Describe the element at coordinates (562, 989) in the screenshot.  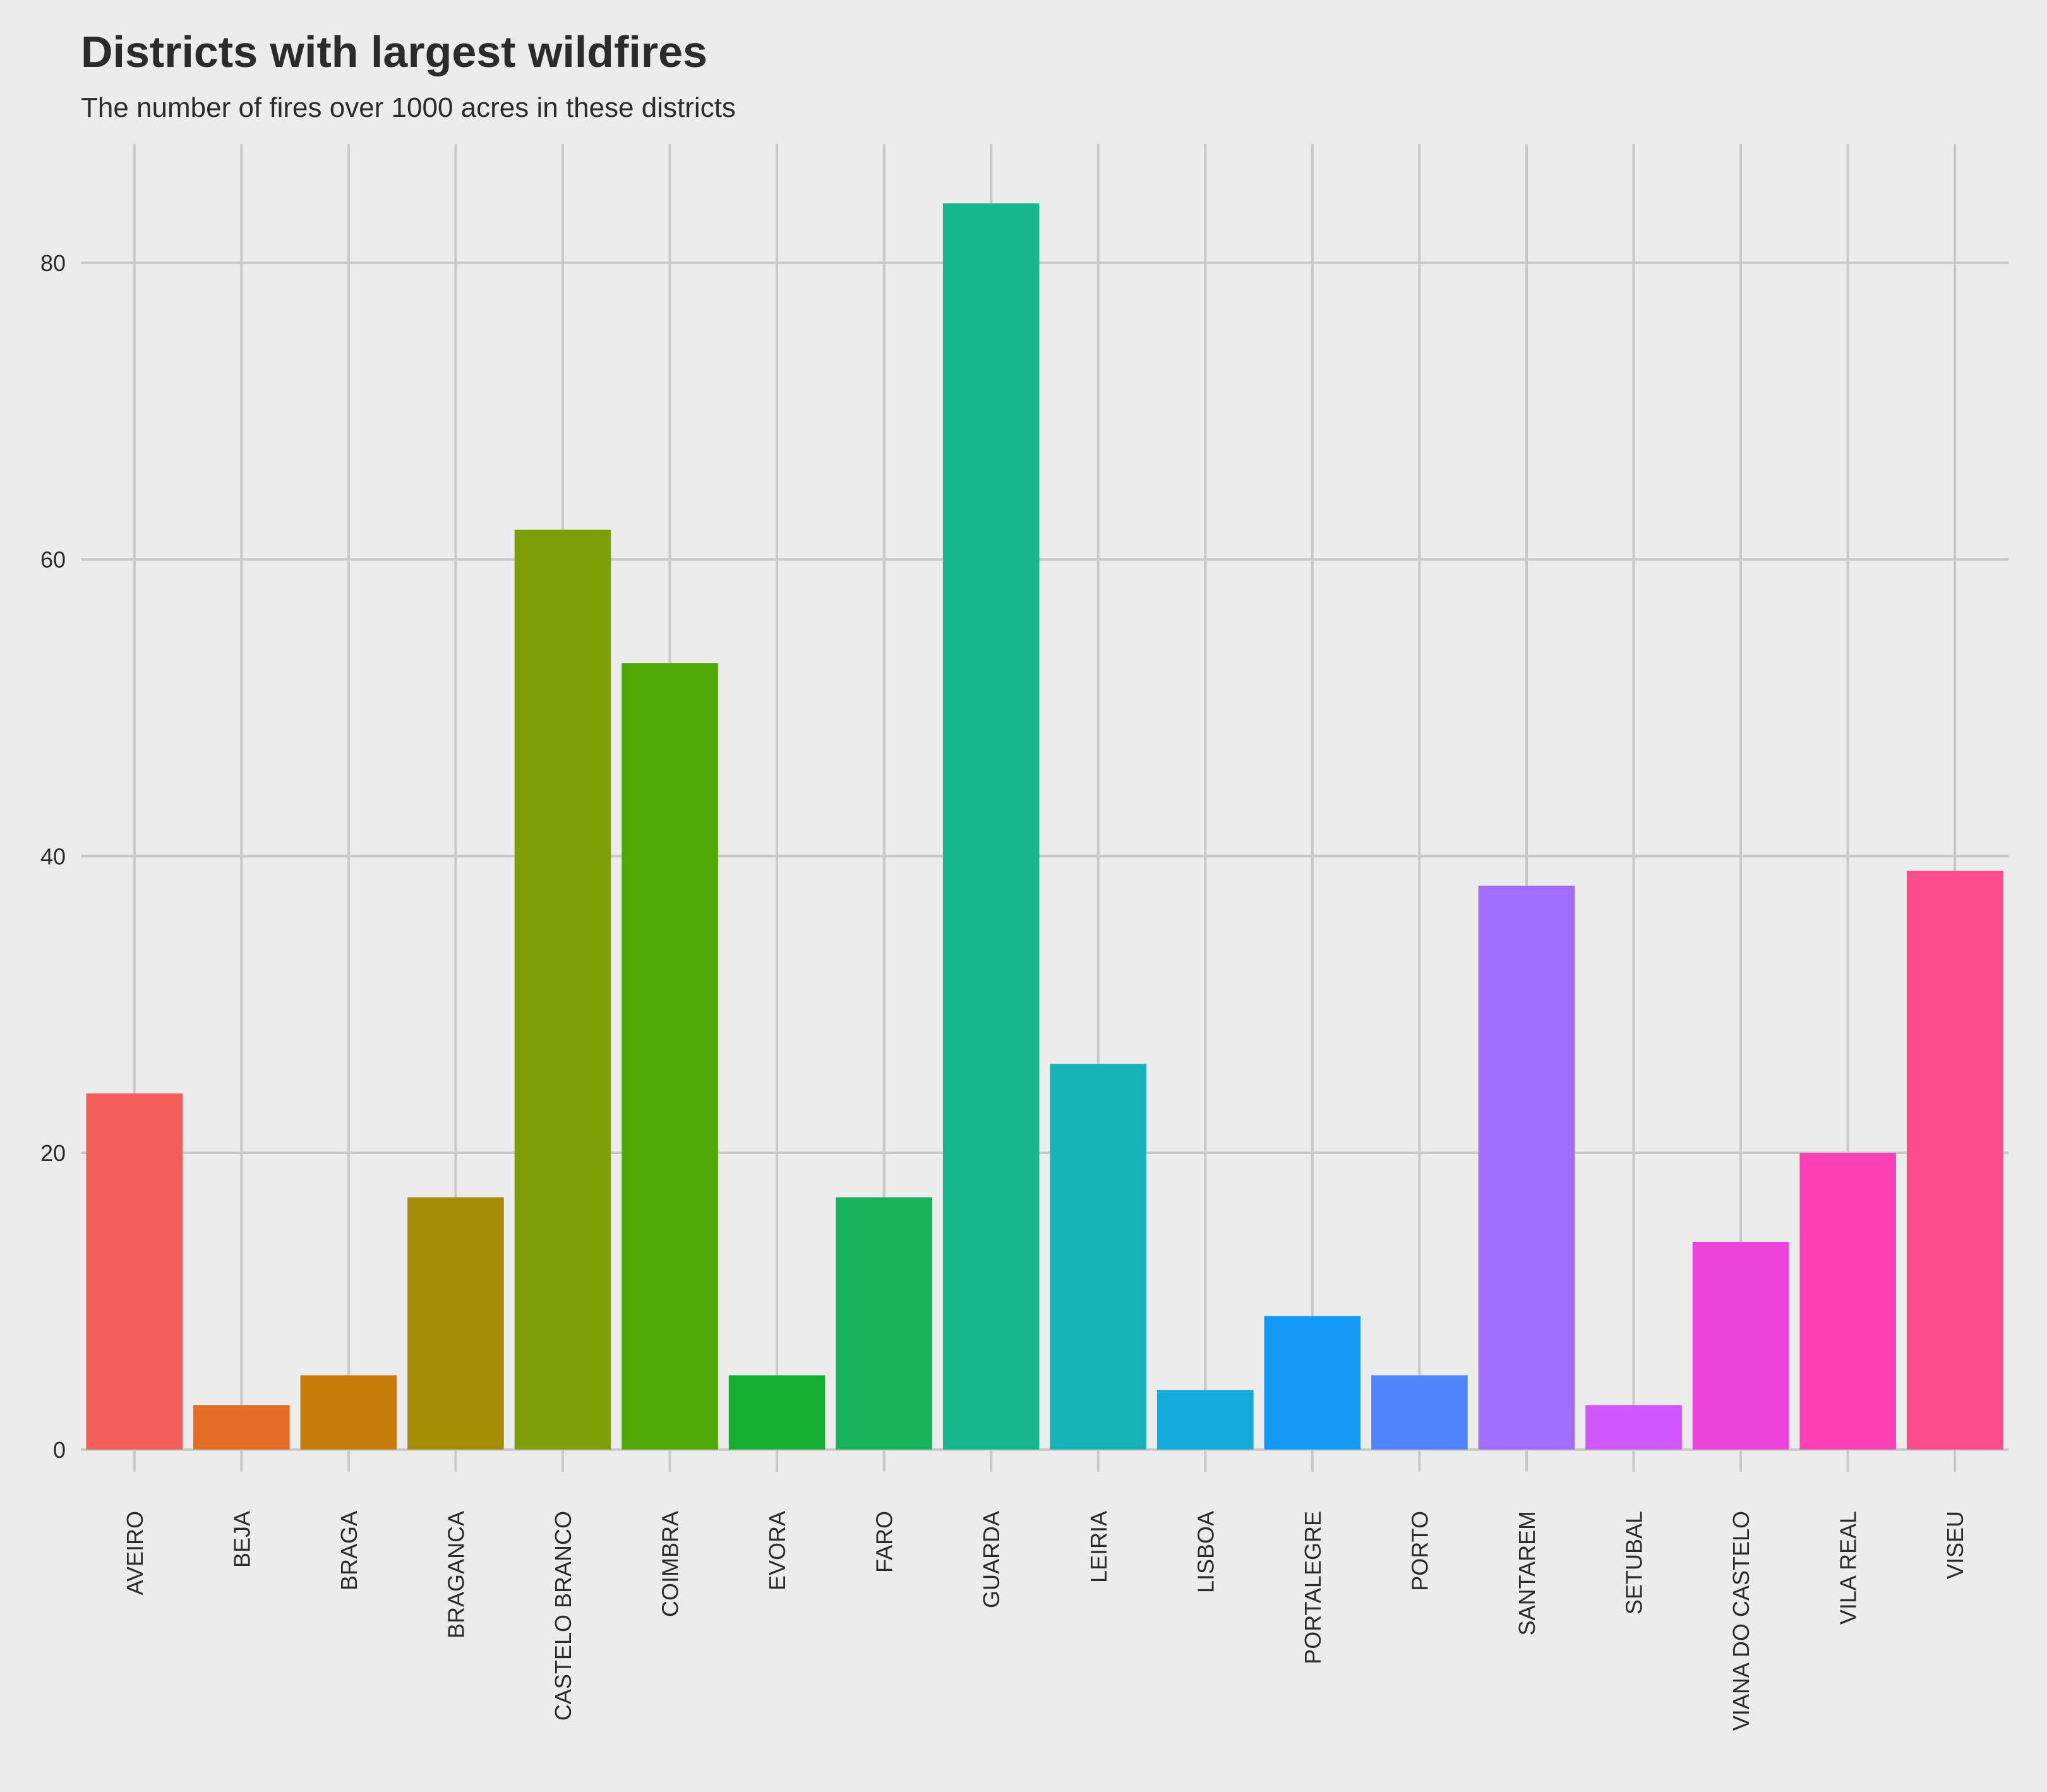
I see `bar-castelo-branco` at that location.